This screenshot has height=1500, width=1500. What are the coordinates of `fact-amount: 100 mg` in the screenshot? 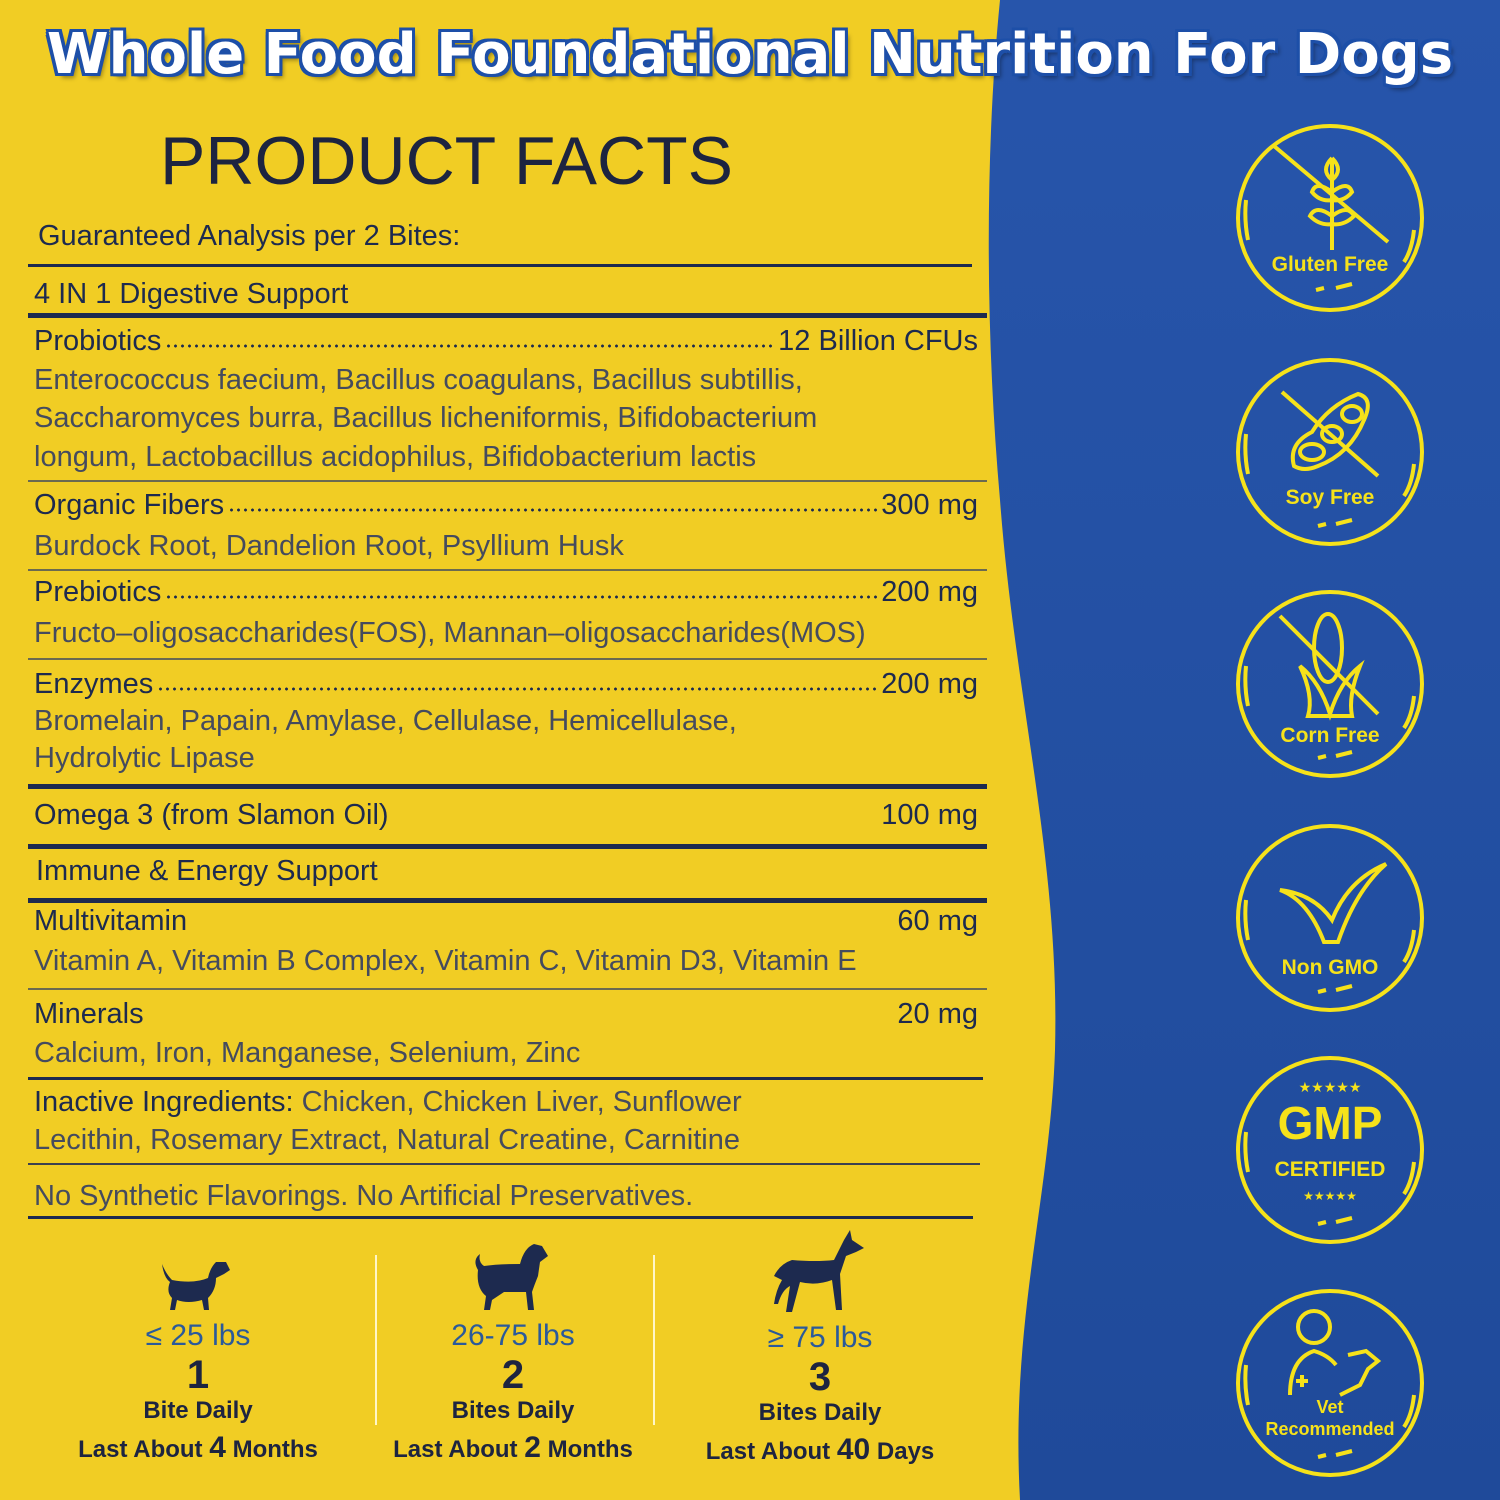 It's located at (929, 815).